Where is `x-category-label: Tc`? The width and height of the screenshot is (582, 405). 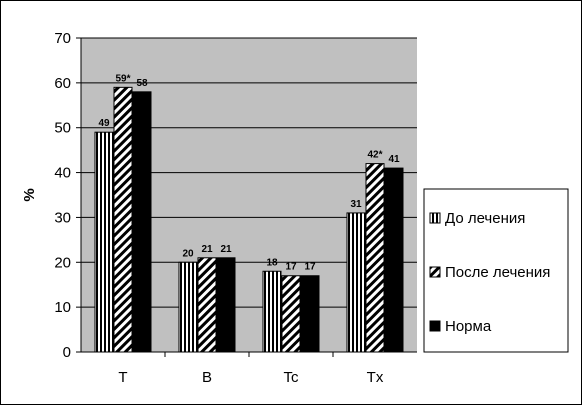 x-category-label: Tc is located at coordinates (292, 377).